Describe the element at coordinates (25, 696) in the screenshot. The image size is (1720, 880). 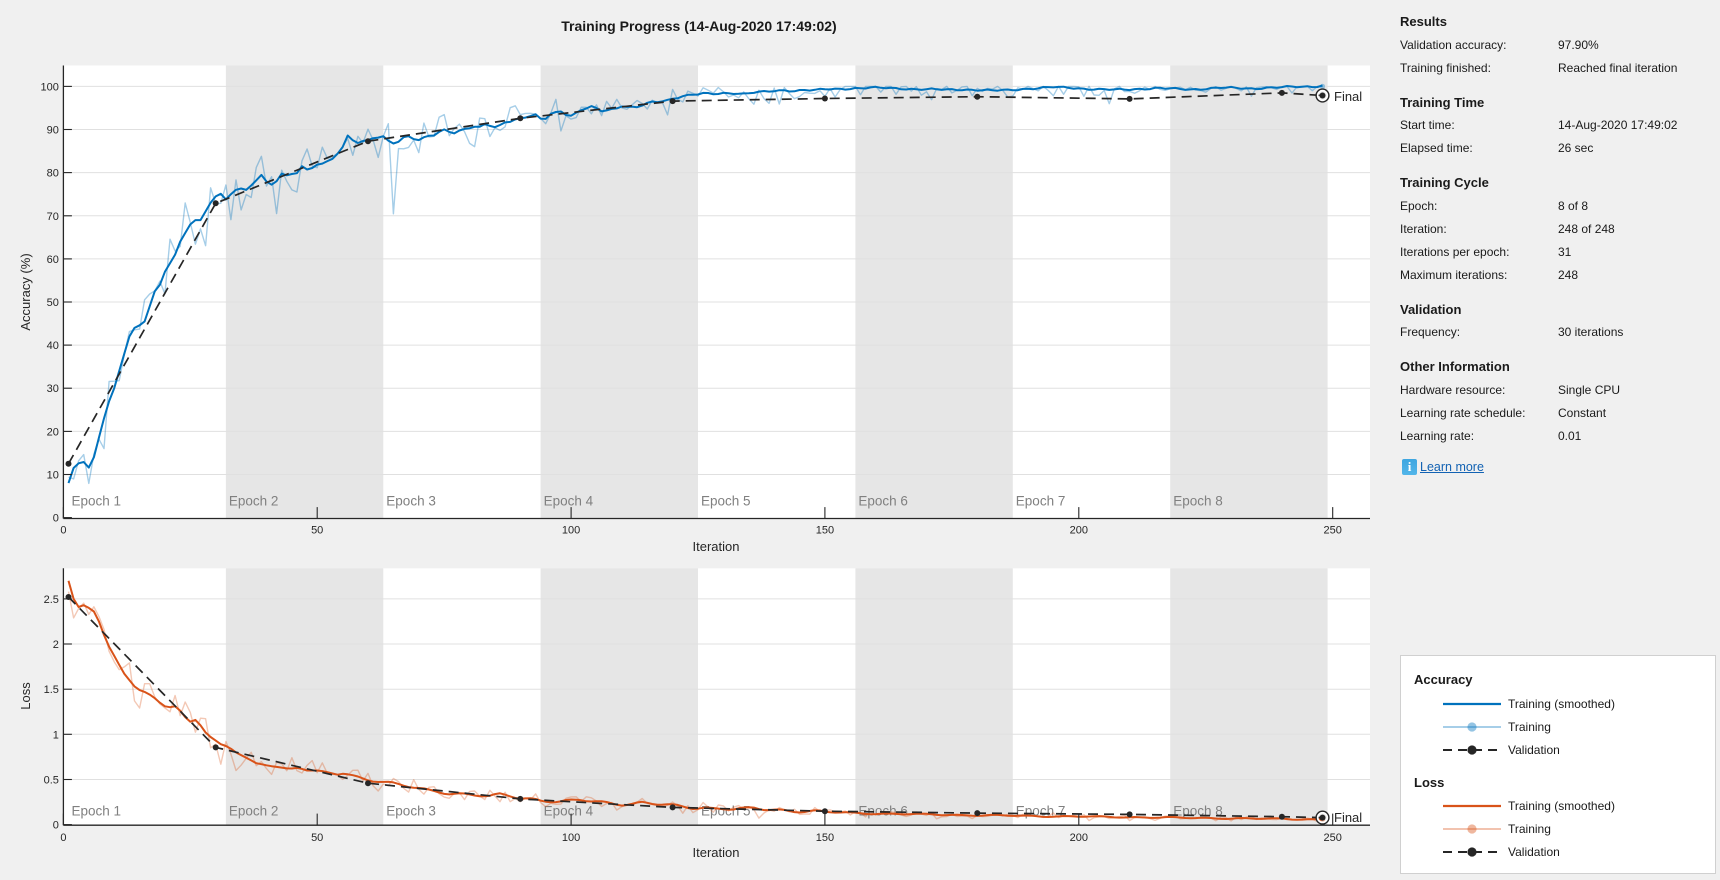
I see `svg-text: Loss` at that location.